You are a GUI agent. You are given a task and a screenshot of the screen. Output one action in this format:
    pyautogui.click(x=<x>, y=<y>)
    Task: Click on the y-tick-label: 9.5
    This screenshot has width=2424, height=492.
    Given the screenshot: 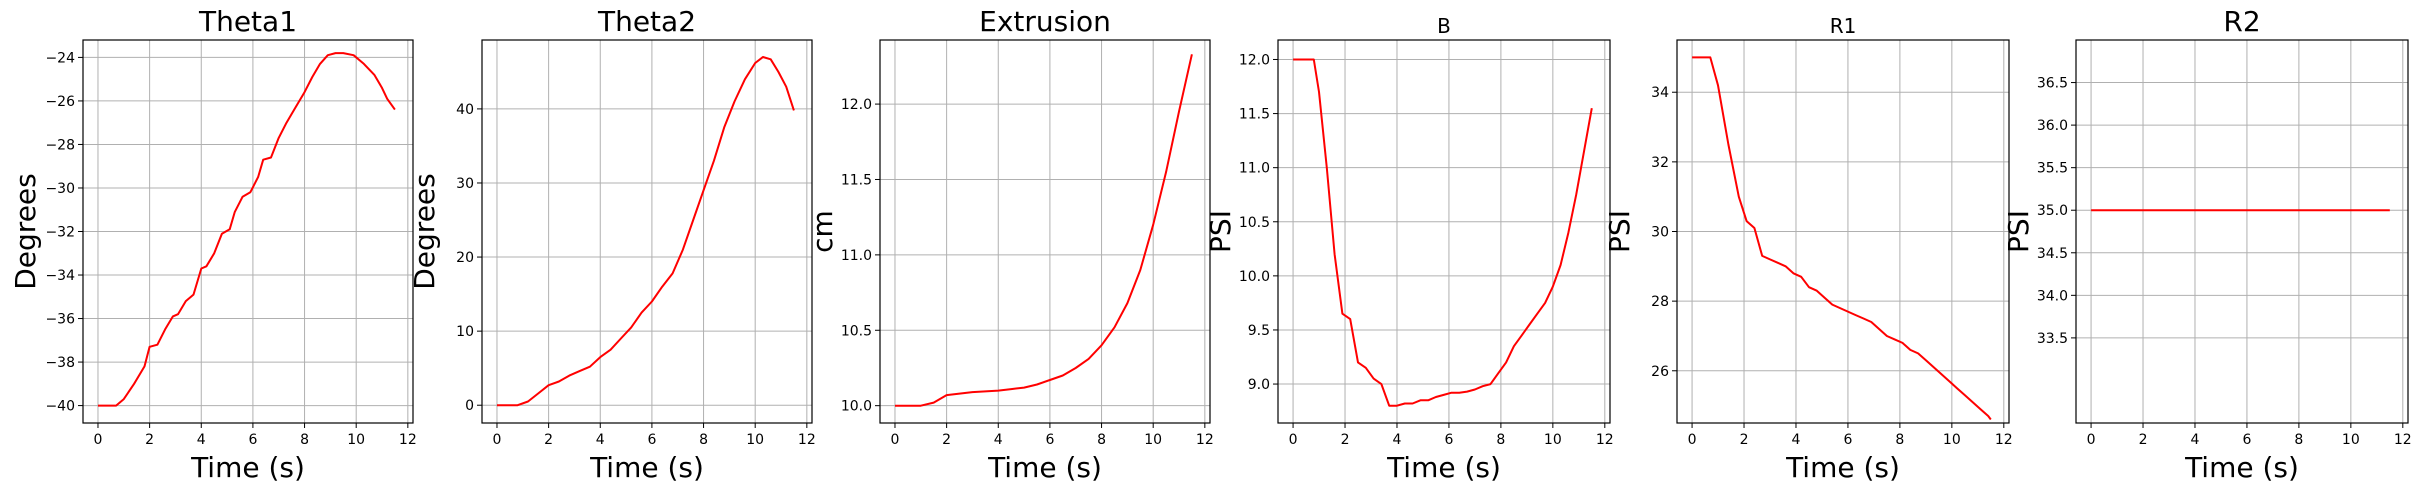 What is the action you would take?
    pyautogui.click(x=1259, y=331)
    